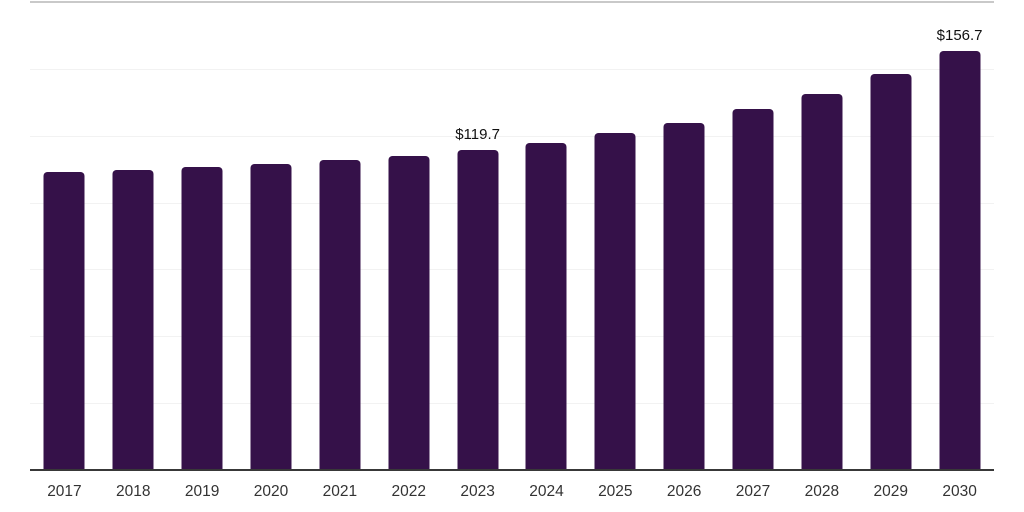 The image size is (1024, 512). What do you see at coordinates (202, 318) in the screenshot?
I see `bar-2019` at bounding box center [202, 318].